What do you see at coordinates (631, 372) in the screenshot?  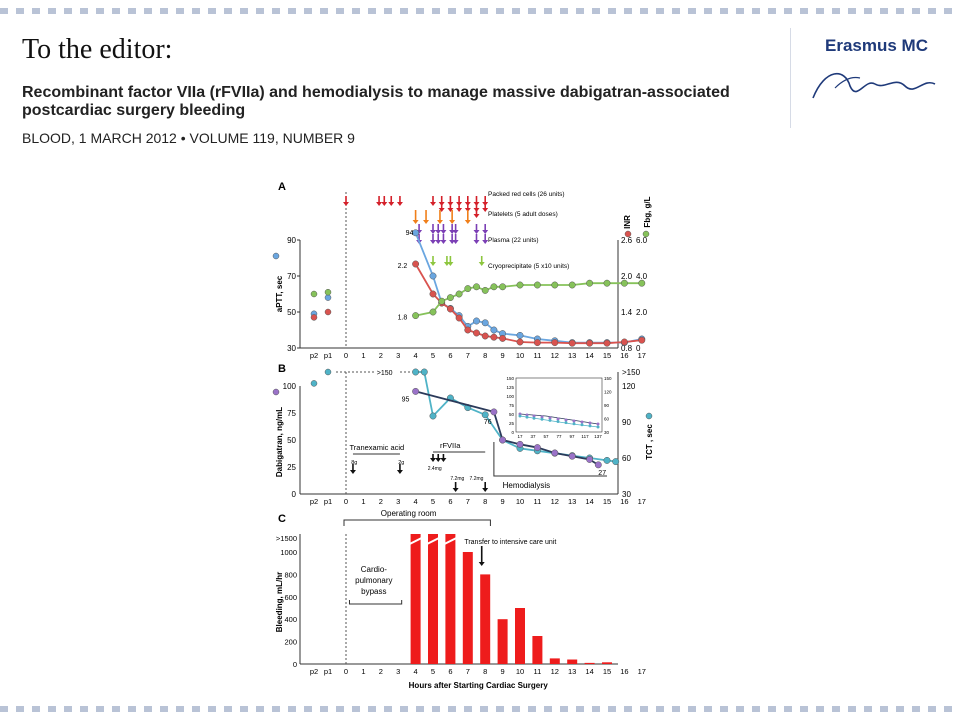 I see `panel-b-tct-tick: >150` at bounding box center [631, 372].